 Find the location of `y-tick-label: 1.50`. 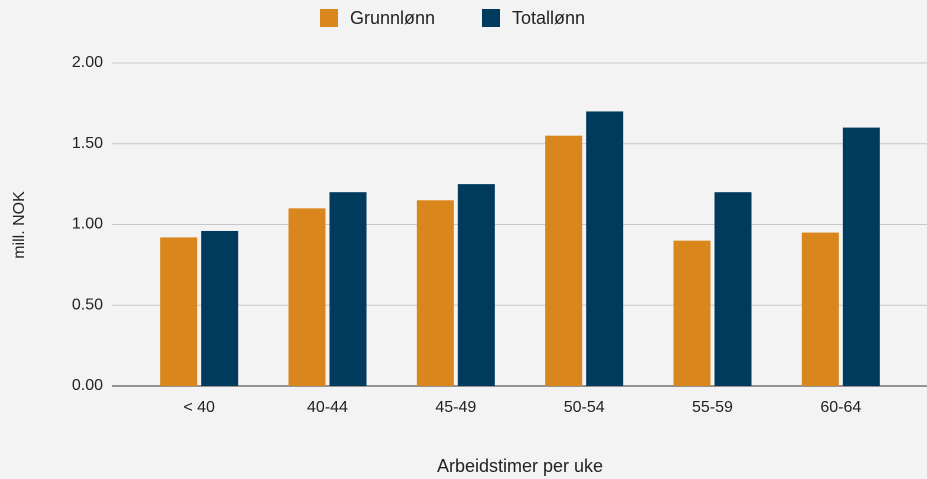

y-tick-label: 1.50 is located at coordinates (87, 143).